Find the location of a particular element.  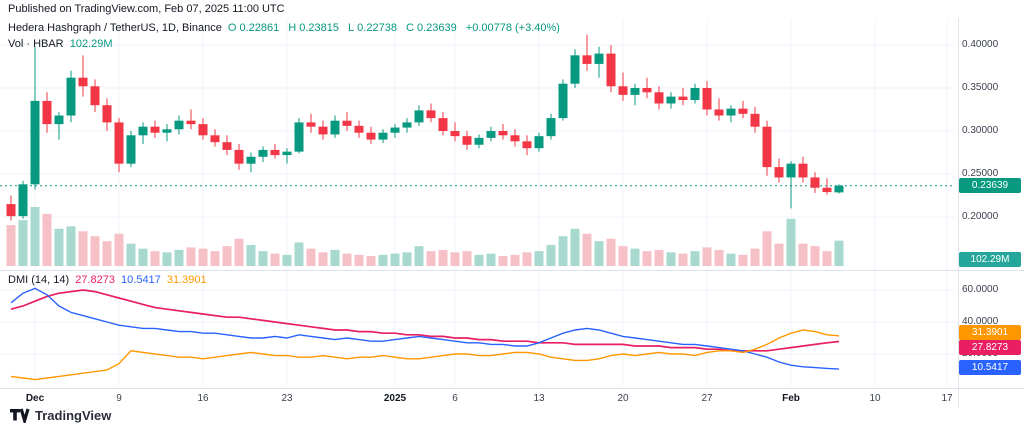

ohlc-high-value: 0.23815 is located at coordinates (319, 28).